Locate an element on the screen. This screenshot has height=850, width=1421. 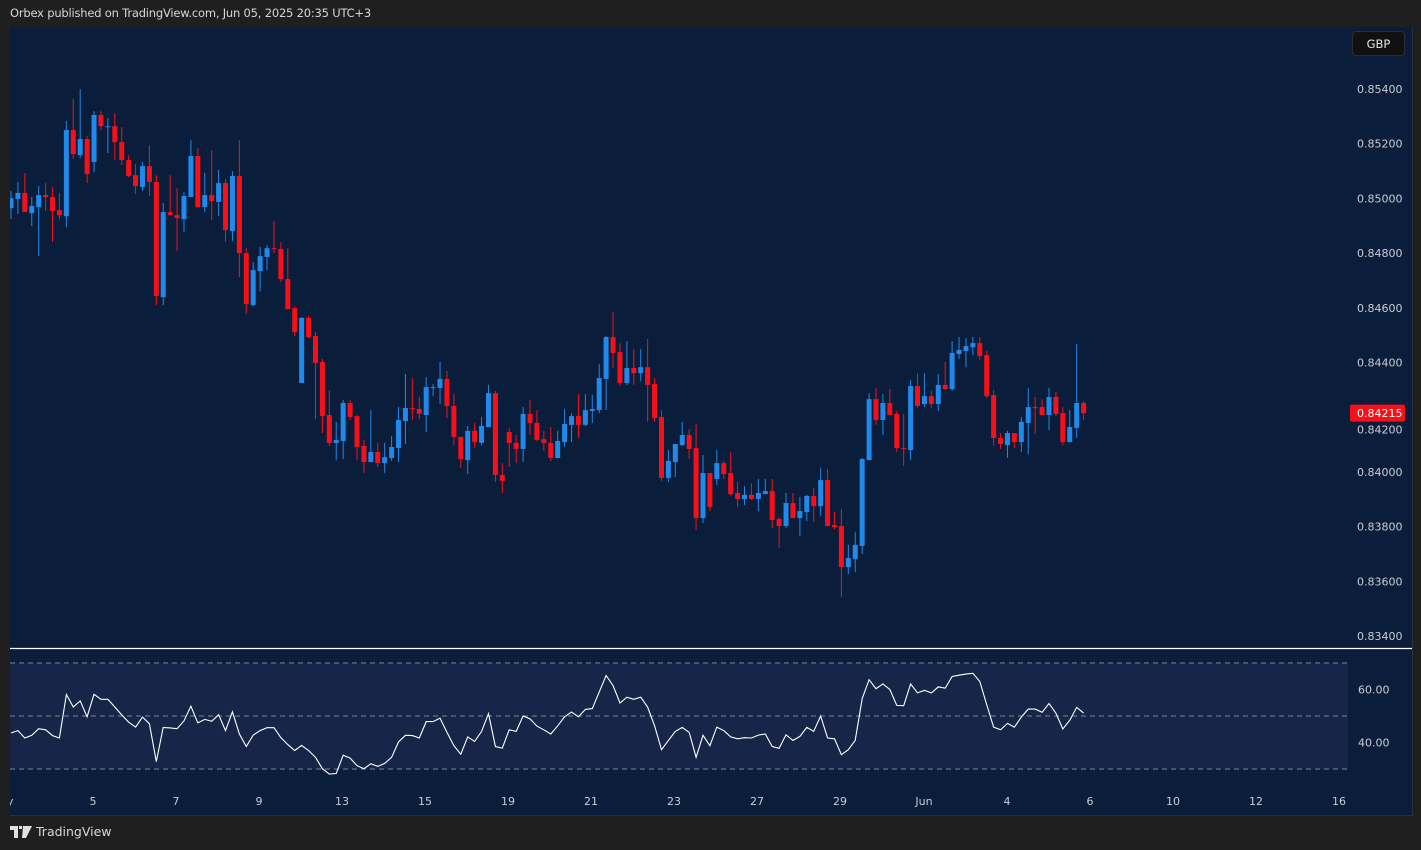
rsi-pane: 60.00 40.00 is located at coordinates (700, 718).